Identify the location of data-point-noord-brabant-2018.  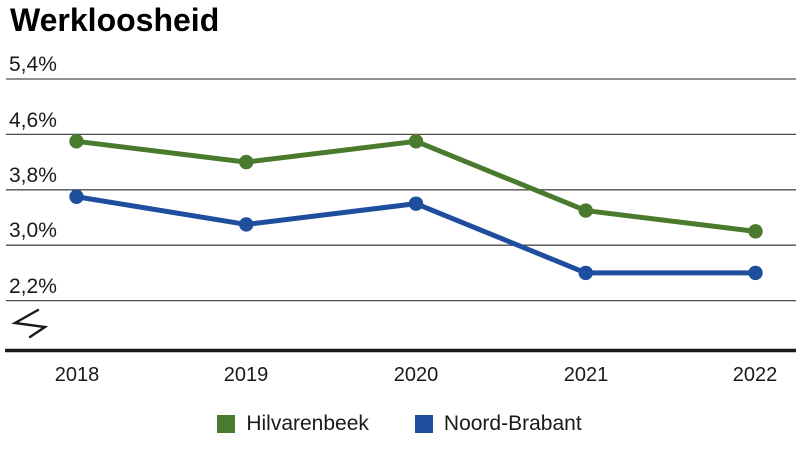
(76, 196).